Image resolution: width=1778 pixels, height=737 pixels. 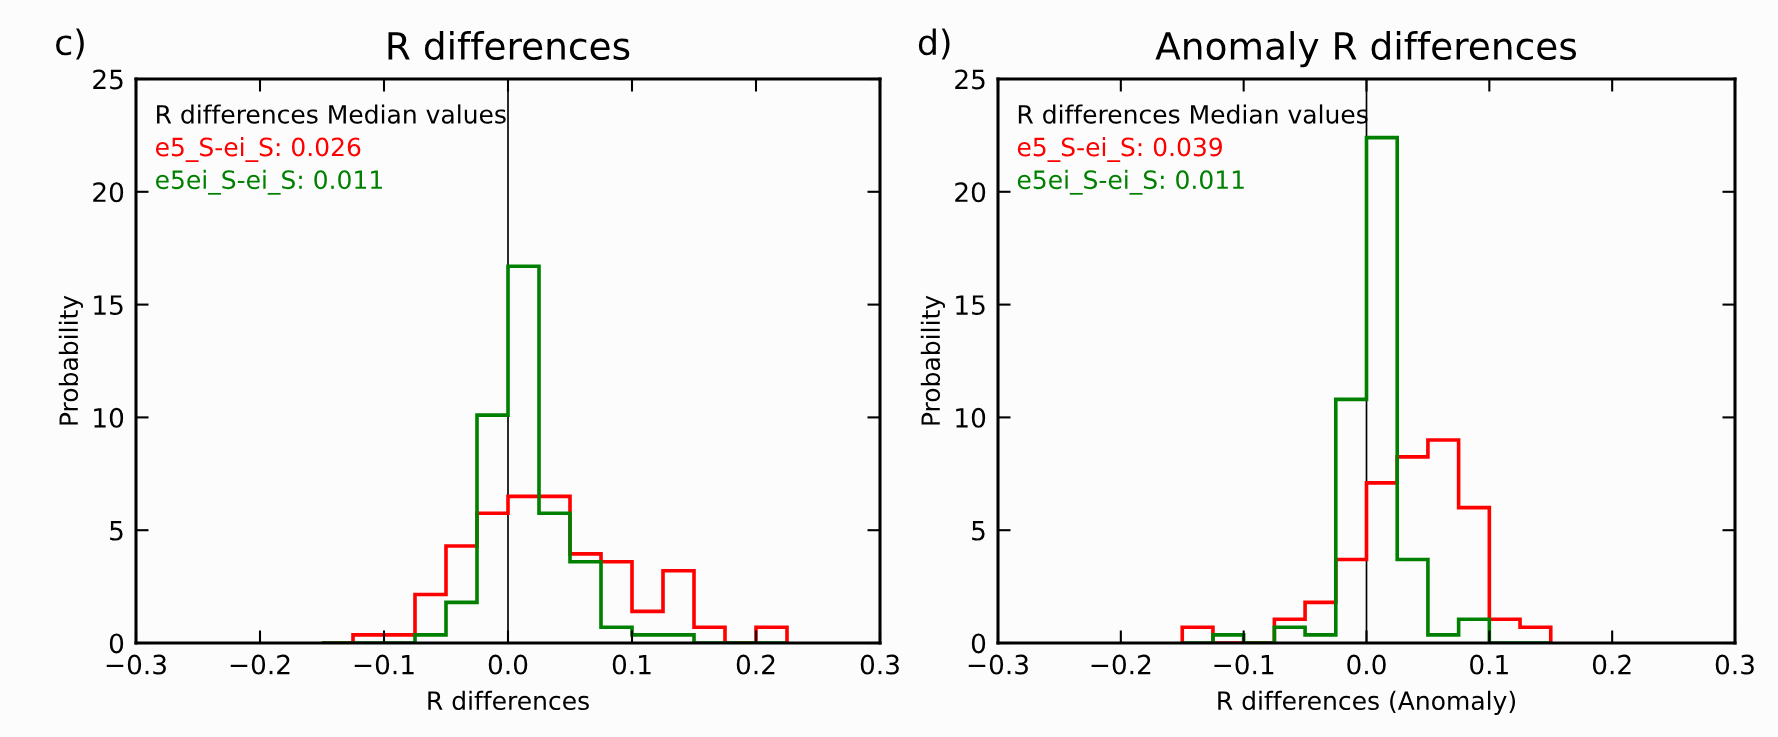 What do you see at coordinates (1366, 49) in the screenshot?
I see `chart-title: Anomaly R differences` at bounding box center [1366, 49].